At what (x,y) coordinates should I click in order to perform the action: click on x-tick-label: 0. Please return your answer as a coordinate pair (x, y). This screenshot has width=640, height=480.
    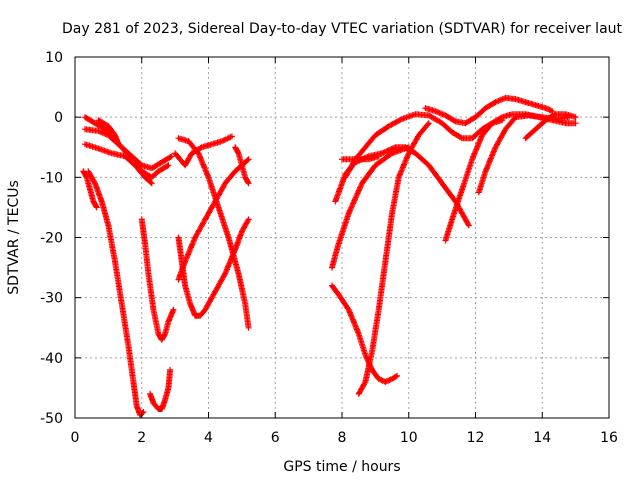
    Looking at the image, I should click on (75, 438).